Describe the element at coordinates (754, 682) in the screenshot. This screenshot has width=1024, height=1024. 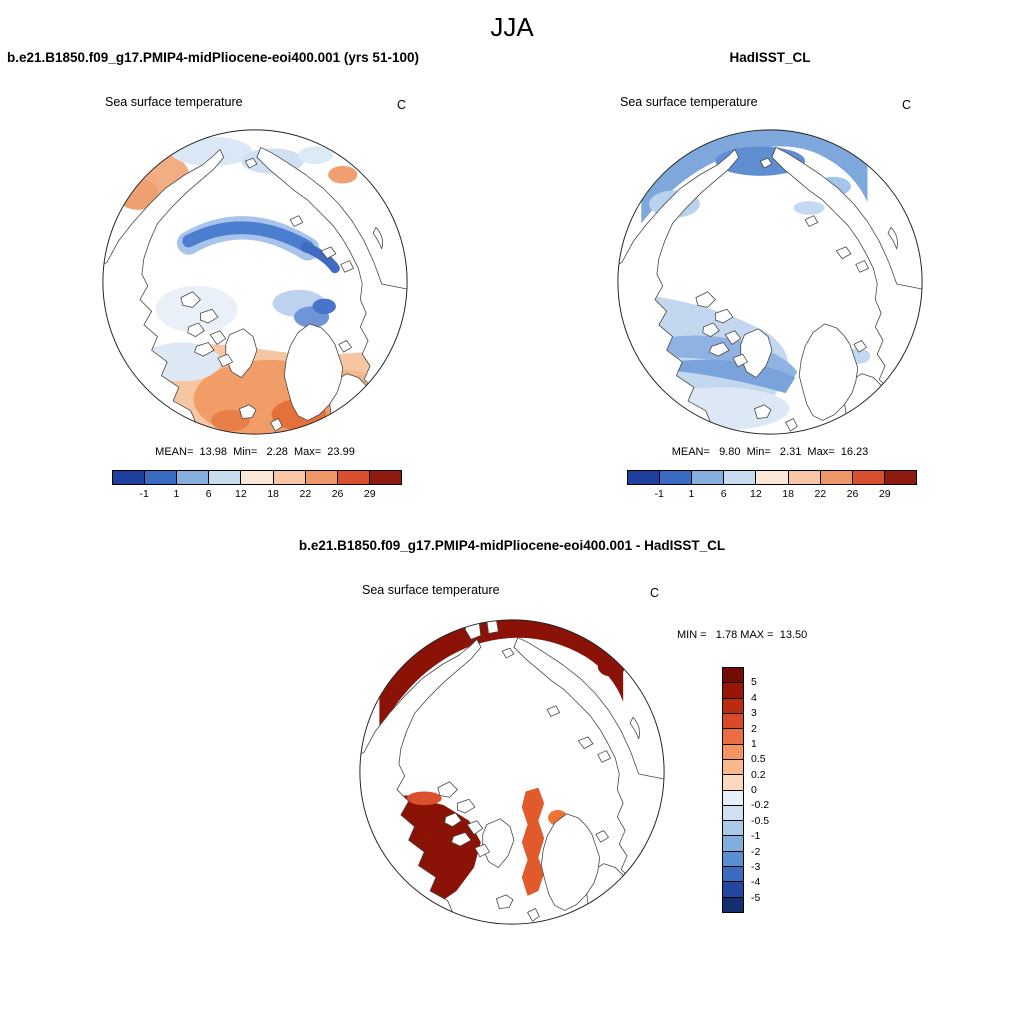
I see `colorbar-tick-label: 5` at that location.